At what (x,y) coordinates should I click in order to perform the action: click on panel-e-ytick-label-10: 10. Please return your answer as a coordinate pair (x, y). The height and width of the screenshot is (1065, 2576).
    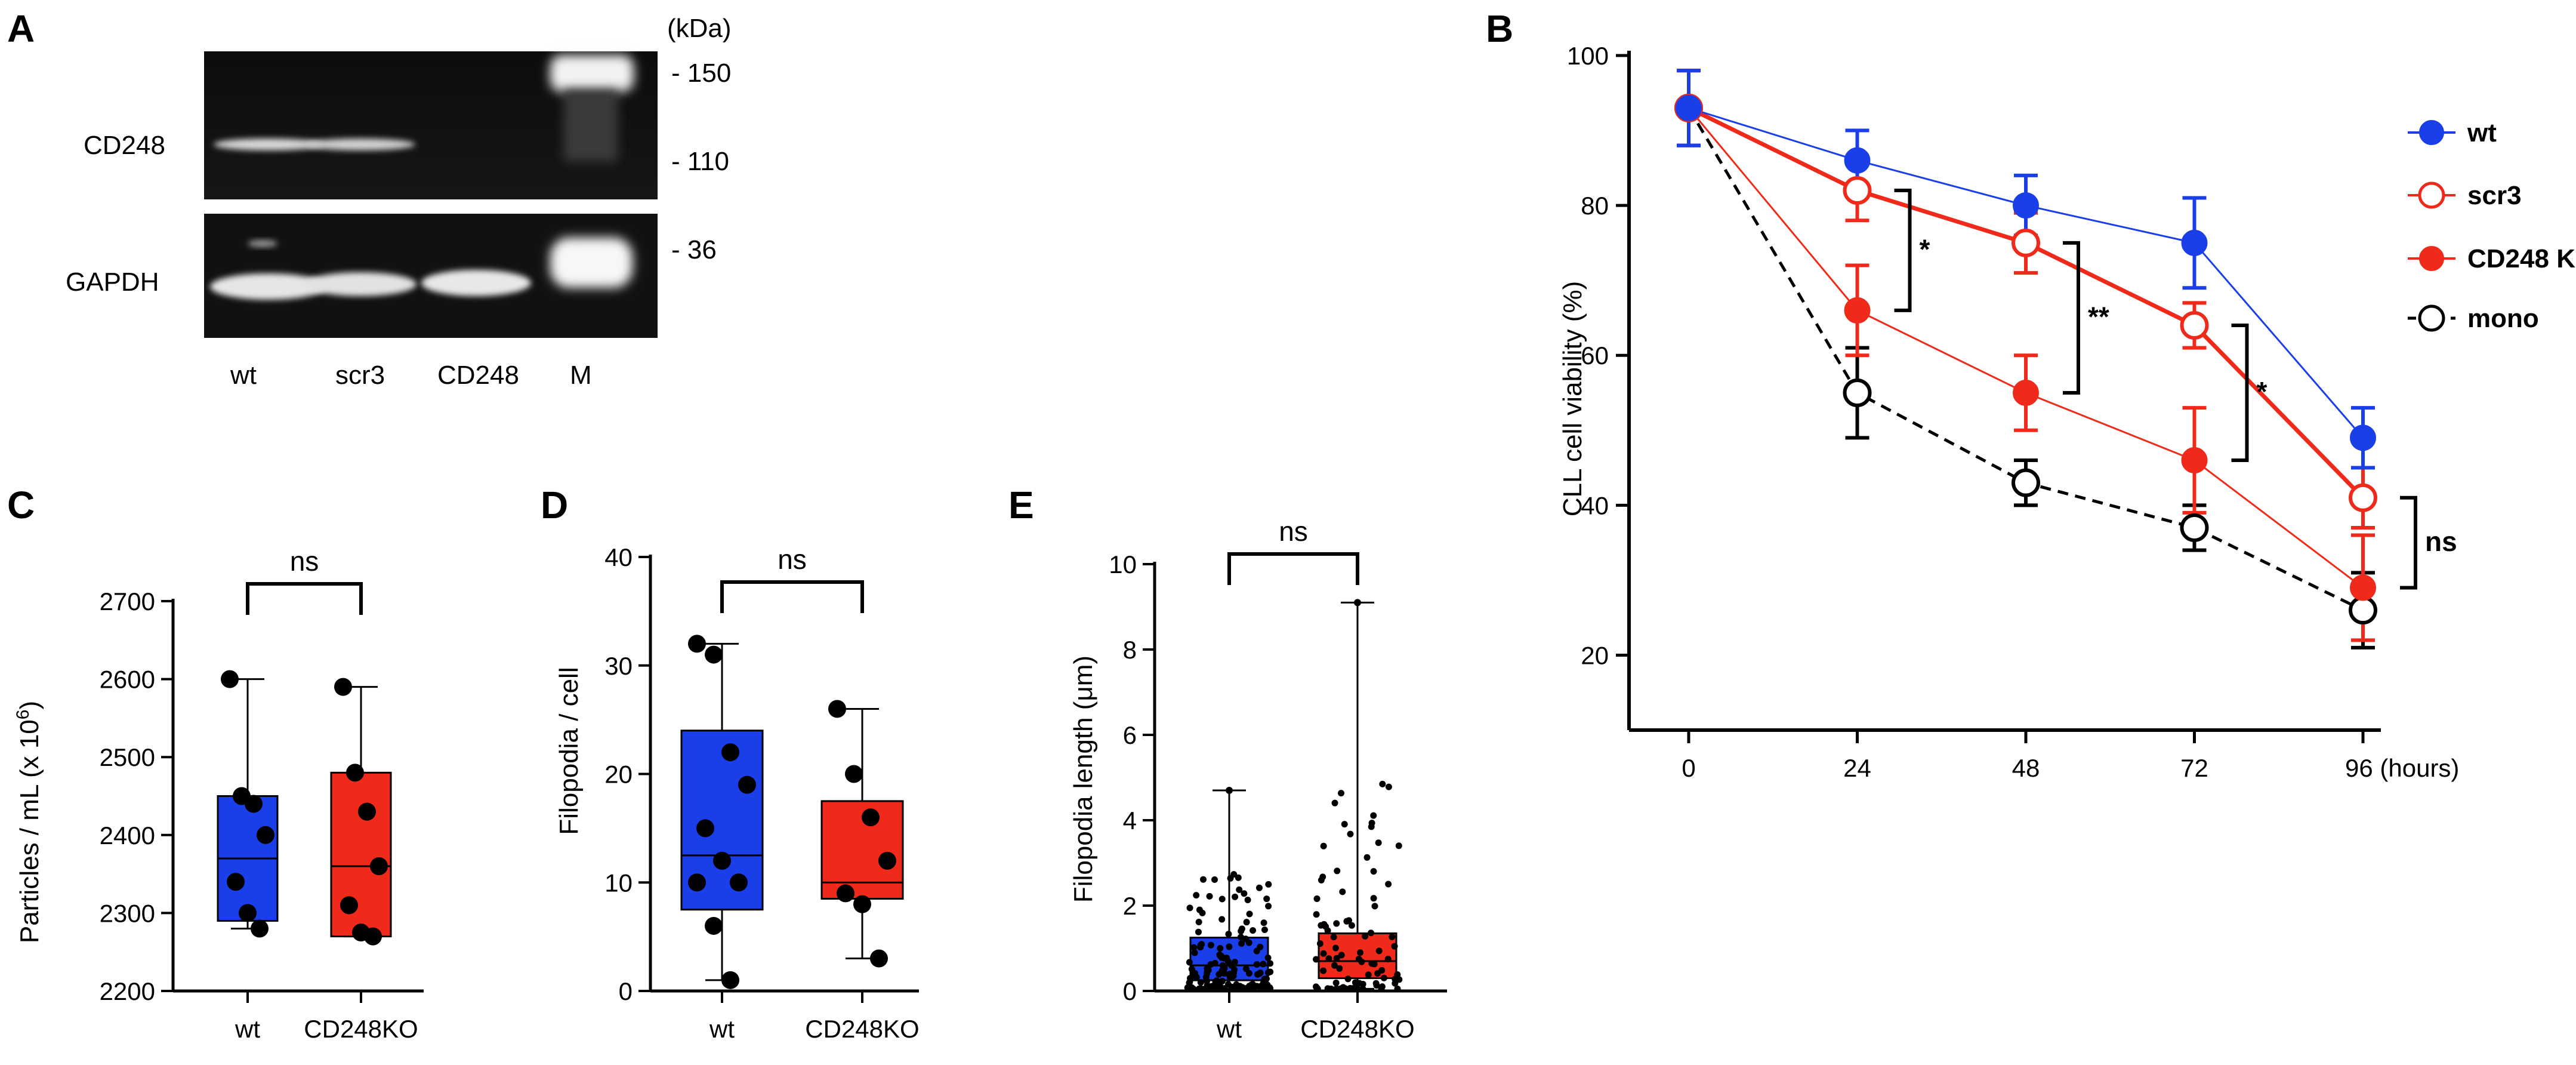
    Looking at the image, I should click on (1123, 564).